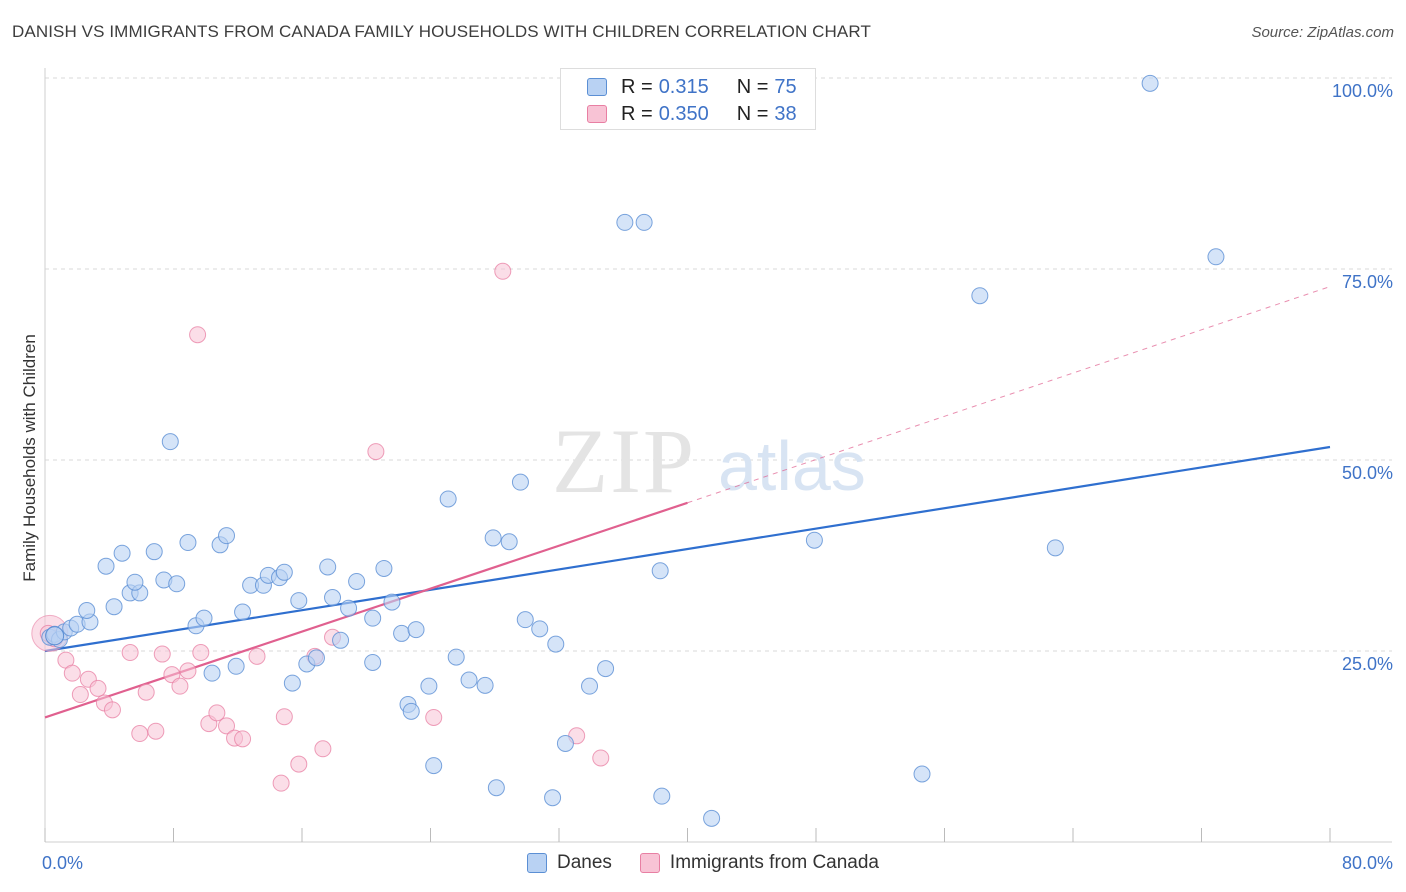 The width and height of the screenshot is (1406, 892). What do you see at coordinates (637, 113) in the screenshot?
I see `canada-r-label: R =` at bounding box center [637, 113].